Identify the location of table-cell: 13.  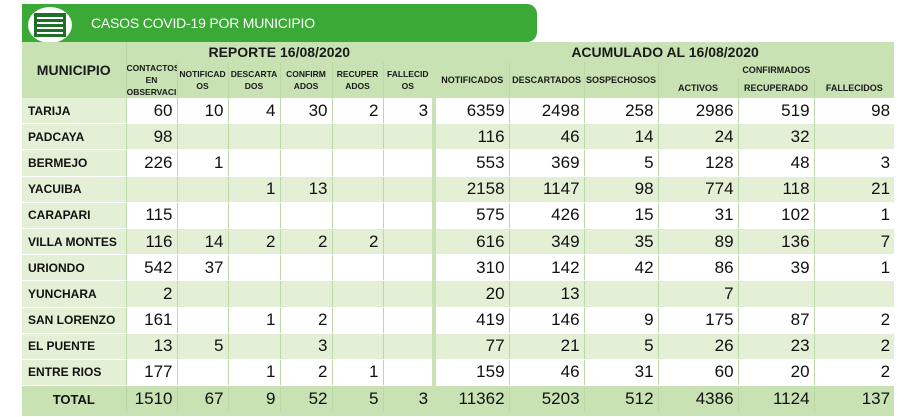
(151, 346).